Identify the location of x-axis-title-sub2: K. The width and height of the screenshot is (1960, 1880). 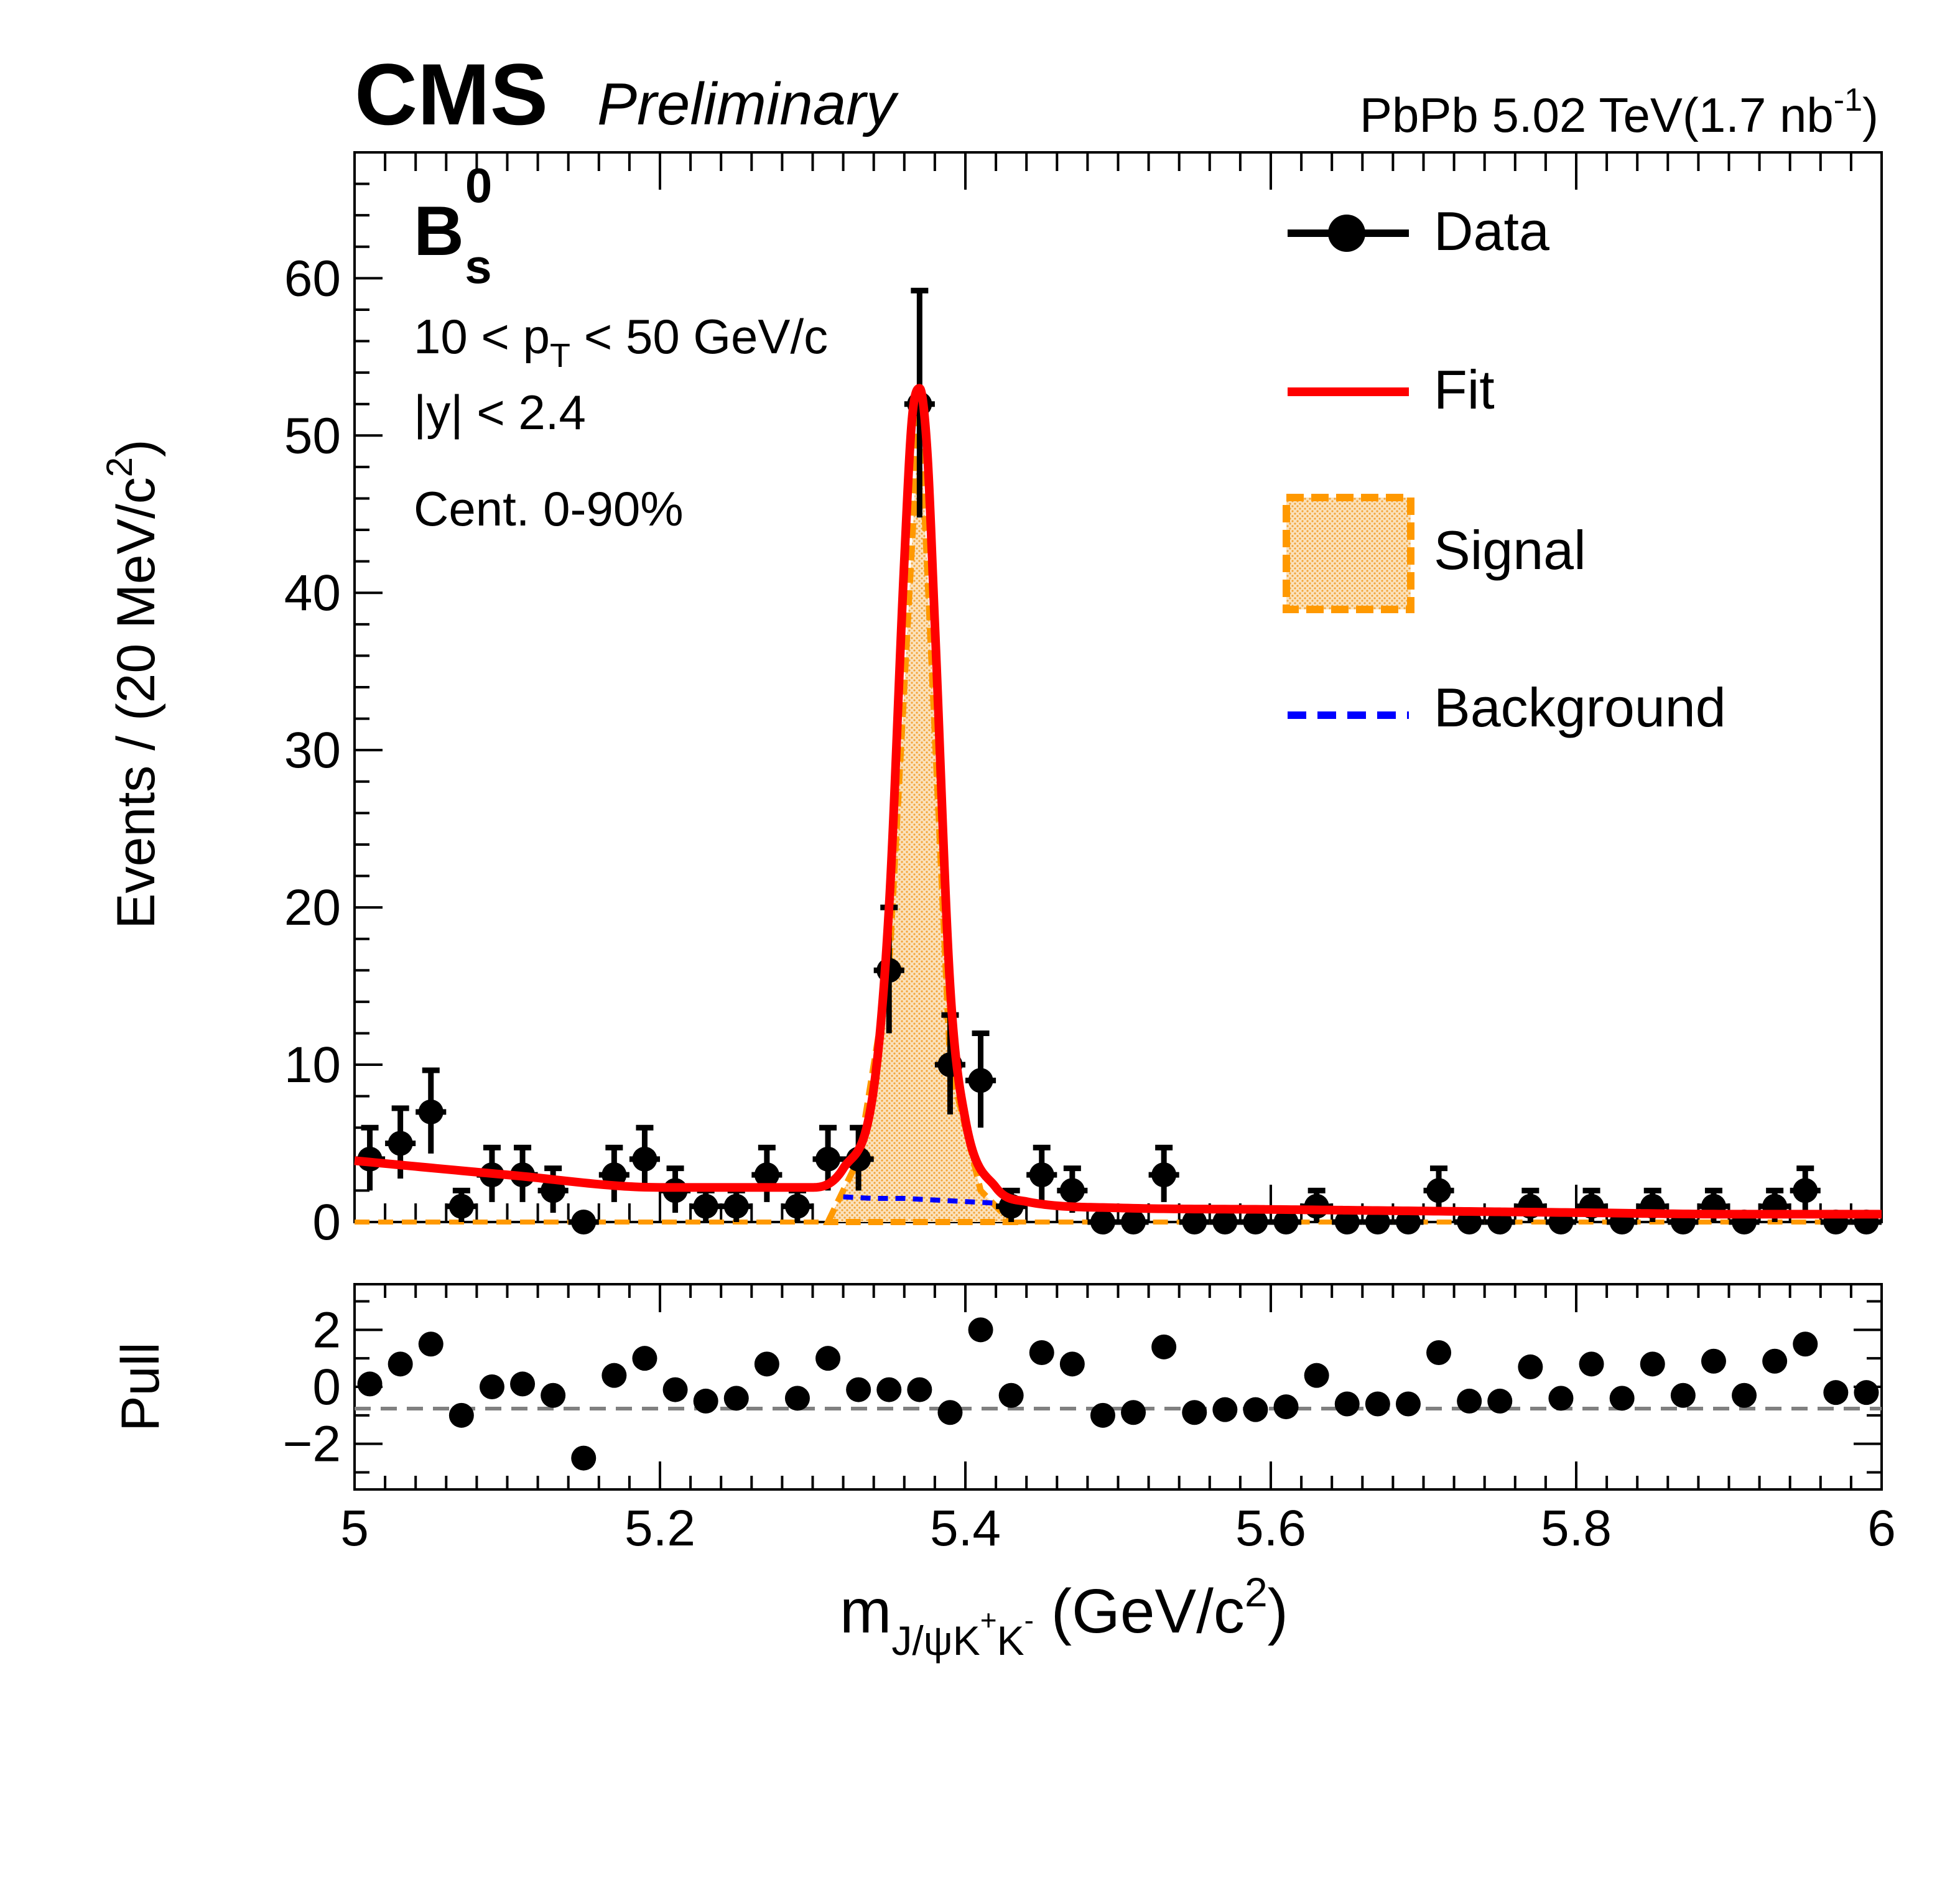
(1010, 1641).